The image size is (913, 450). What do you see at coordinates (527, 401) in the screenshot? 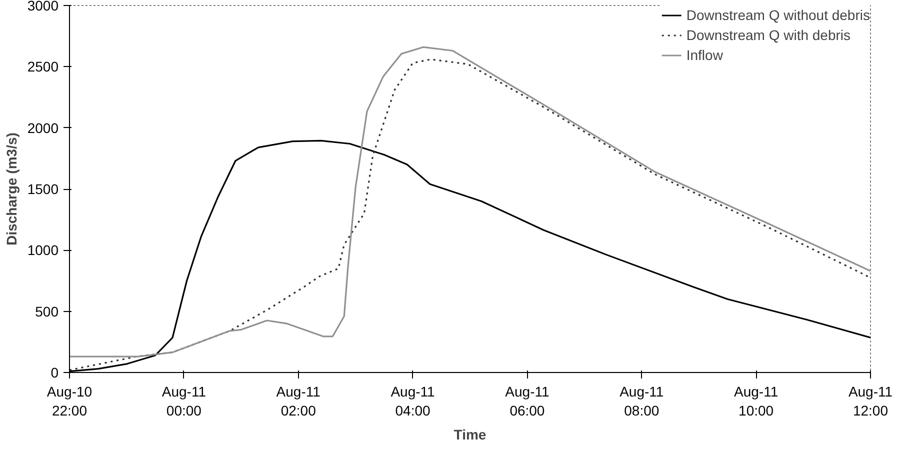
I see `x-tick-label: Aug-11 06:00` at bounding box center [527, 401].